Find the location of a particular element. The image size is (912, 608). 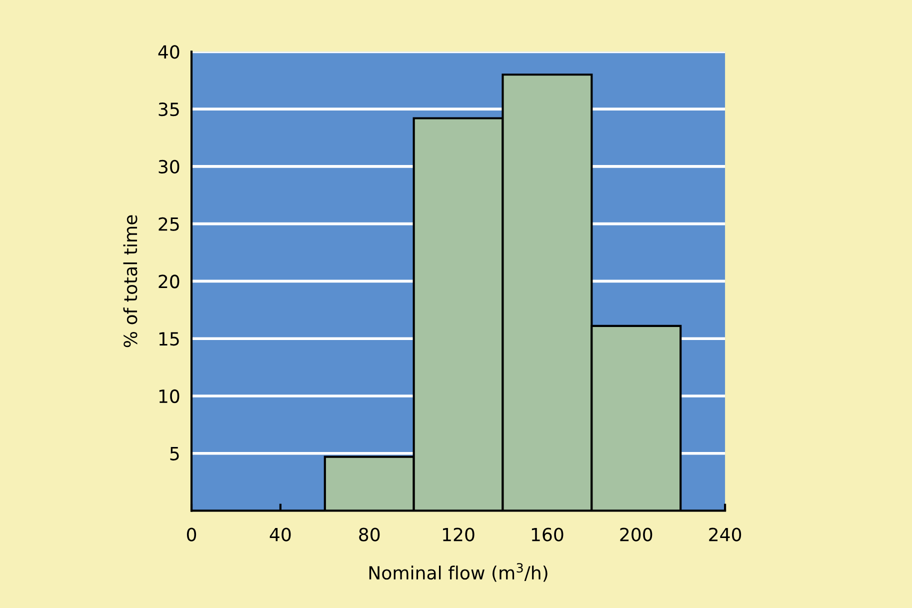

y-tick-label: 35 is located at coordinates (168, 109).